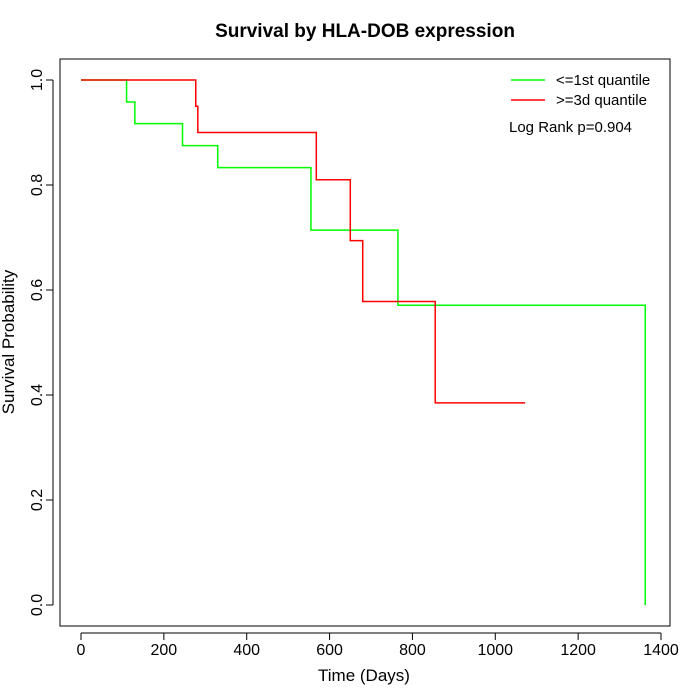 The image size is (700, 700). Describe the element at coordinates (495, 650) in the screenshot. I see `x-tick-label: 1000` at that location.